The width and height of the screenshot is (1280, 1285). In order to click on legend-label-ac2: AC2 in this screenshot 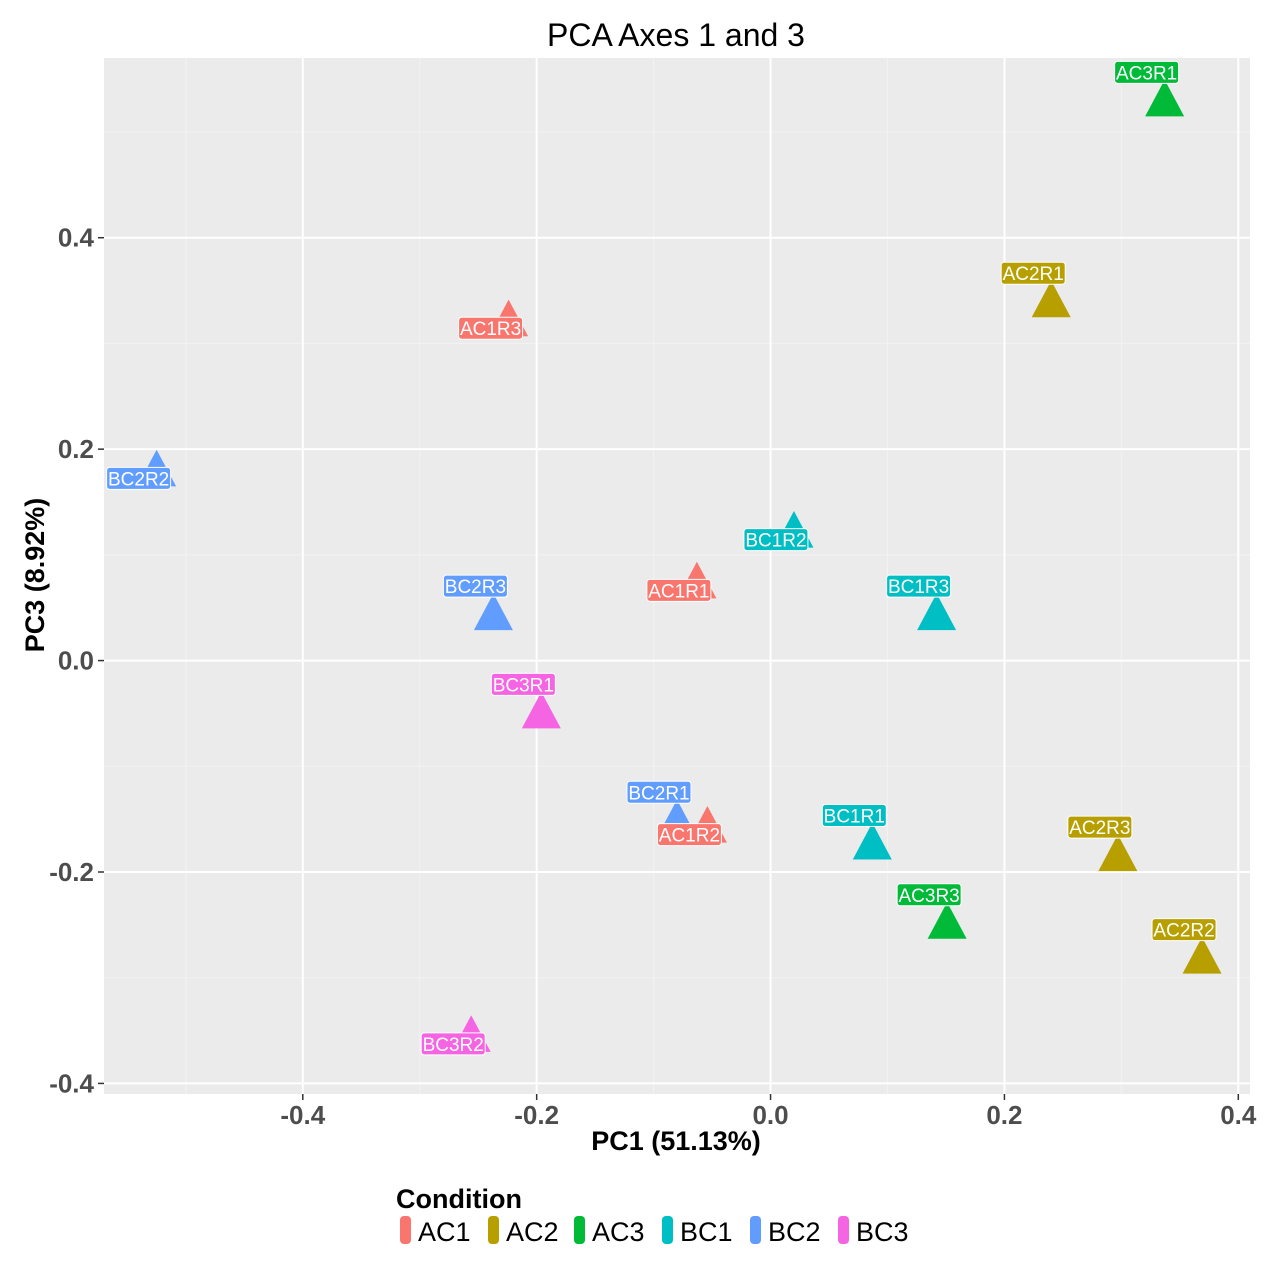, I will do `click(532, 1232)`.